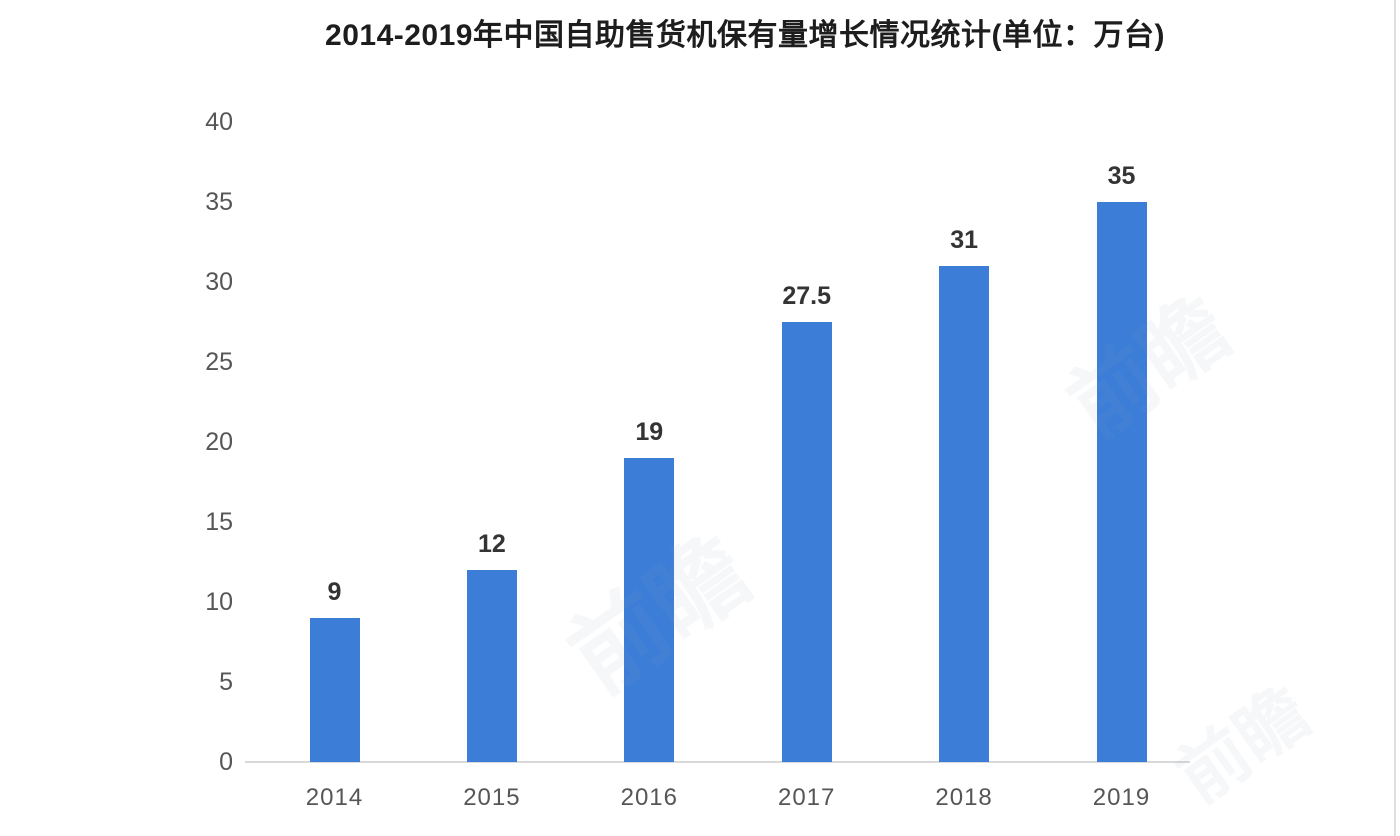 Image resolution: width=1400 pixels, height=836 pixels. I want to click on x-tick-label: 2018, so click(964, 797).